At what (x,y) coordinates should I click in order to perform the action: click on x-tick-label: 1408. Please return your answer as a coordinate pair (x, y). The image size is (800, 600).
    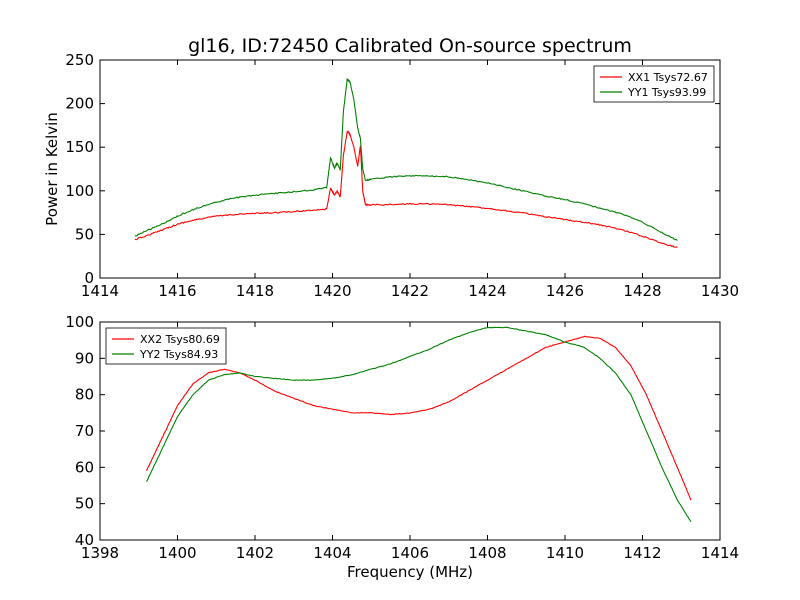
    Looking at the image, I should click on (487, 553).